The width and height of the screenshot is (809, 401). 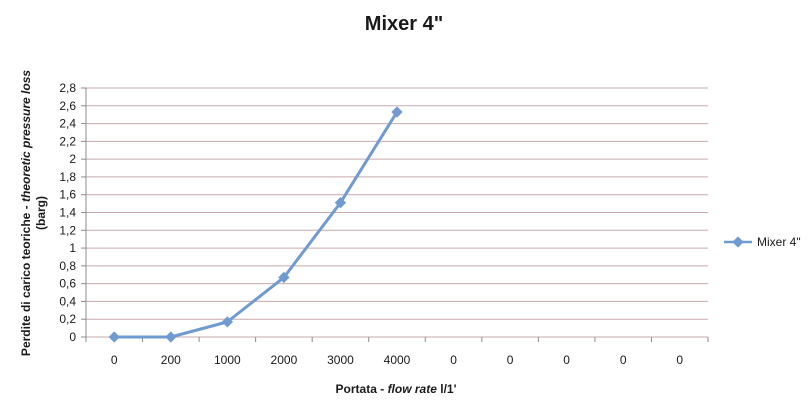 What do you see at coordinates (67, 88) in the screenshot?
I see `y-tick-label: 2,8` at bounding box center [67, 88].